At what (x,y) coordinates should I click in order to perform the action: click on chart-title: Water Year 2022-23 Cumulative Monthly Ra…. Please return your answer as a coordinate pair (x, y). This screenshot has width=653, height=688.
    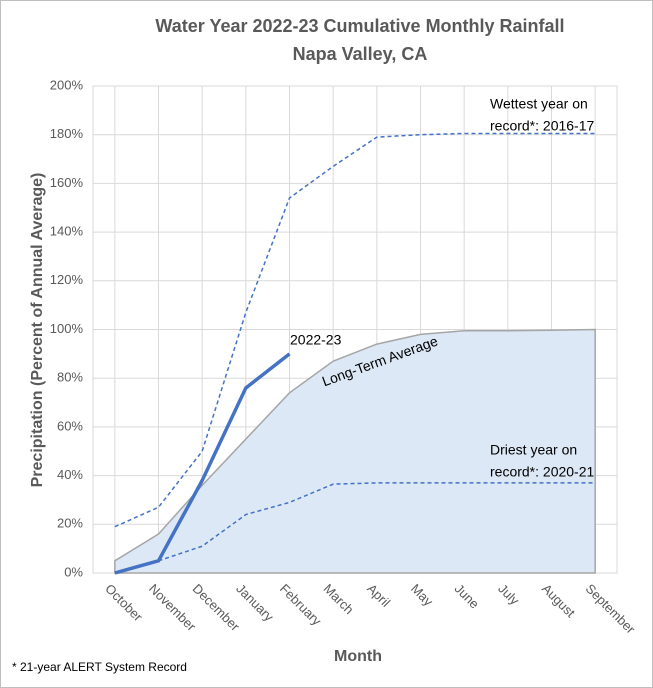
    Looking at the image, I should click on (359, 26).